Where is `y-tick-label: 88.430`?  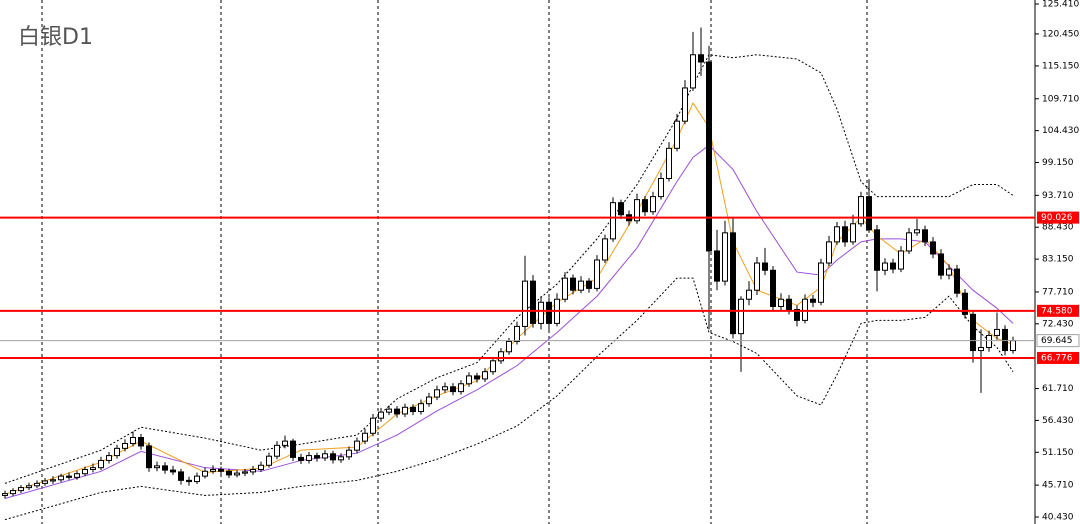
y-tick-label: 88.430 is located at coordinates (1058, 228).